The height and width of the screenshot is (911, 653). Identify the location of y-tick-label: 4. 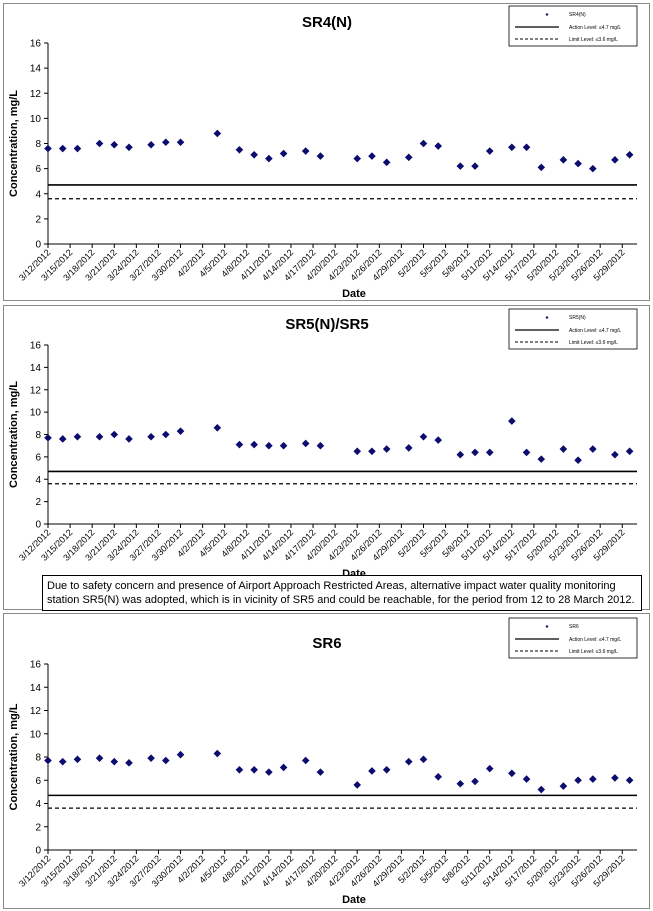
(38, 480).